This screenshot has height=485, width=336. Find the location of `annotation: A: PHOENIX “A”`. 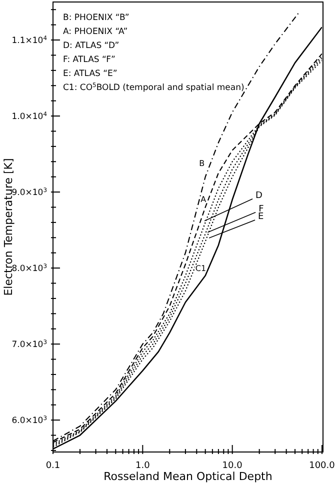

annotation: A: PHOENIX “A” is located at coordinates (95, 32).